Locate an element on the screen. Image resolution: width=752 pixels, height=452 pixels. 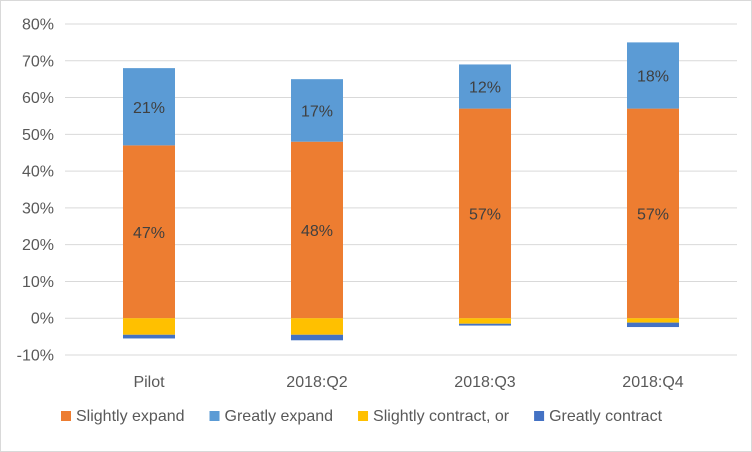
y-tick-label: 10% is located at coordinates (38, 282).